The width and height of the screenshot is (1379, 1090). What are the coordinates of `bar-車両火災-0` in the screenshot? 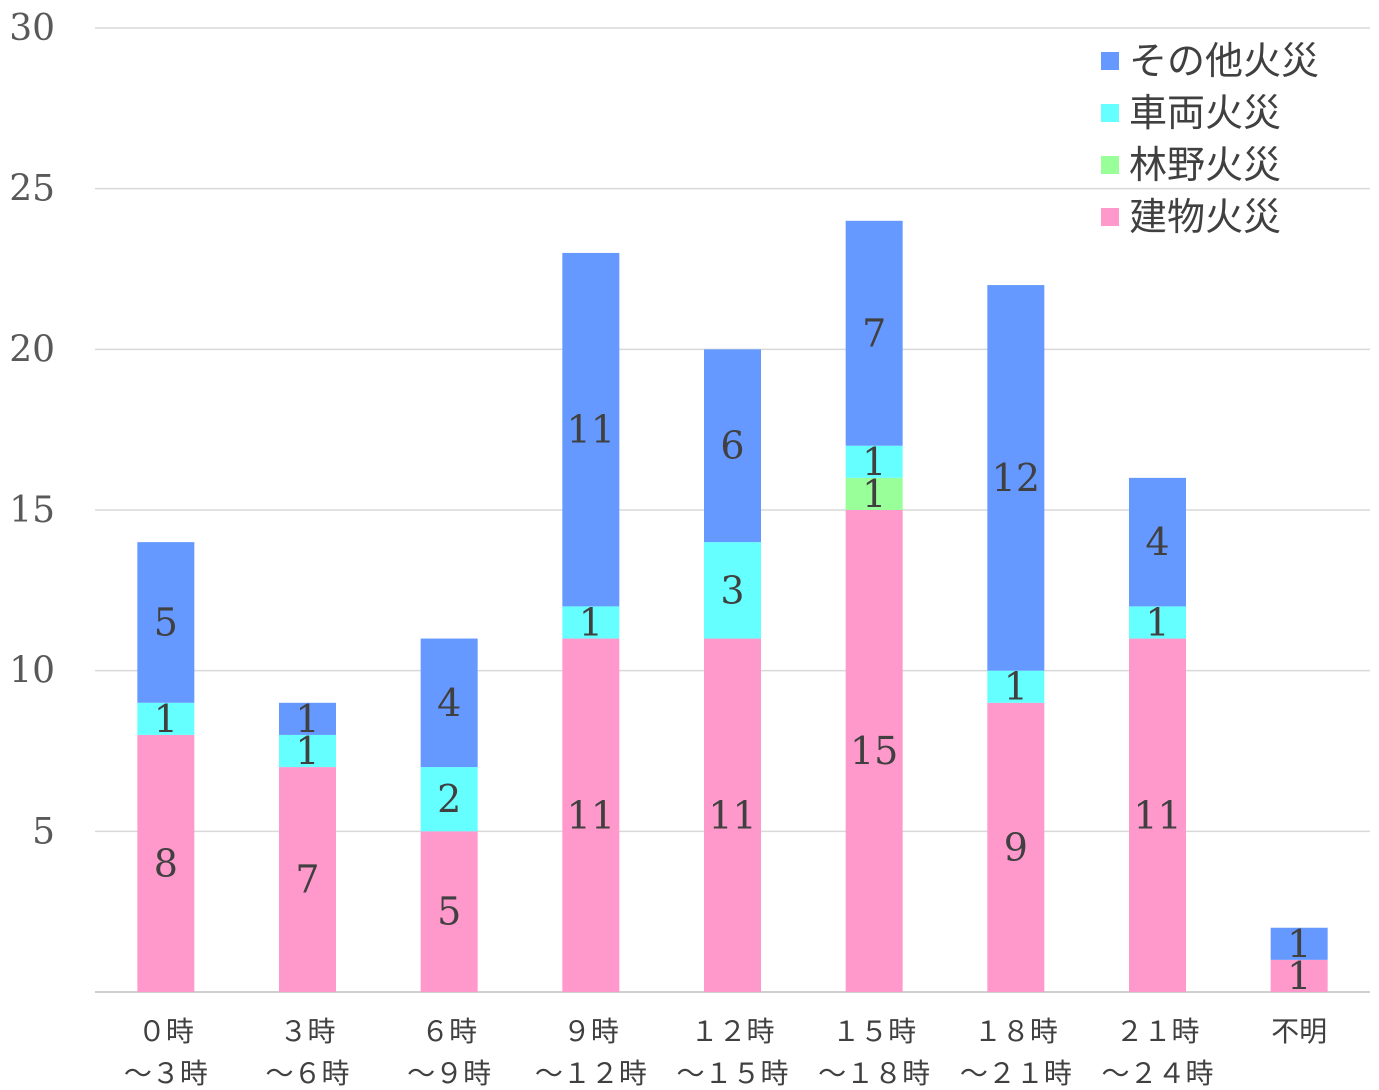 It's located at (166, 718).